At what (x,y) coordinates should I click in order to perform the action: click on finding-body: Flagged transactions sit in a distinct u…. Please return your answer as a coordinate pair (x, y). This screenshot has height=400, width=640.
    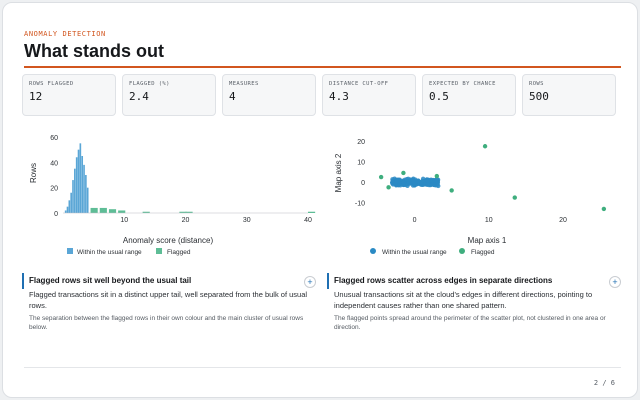
    Looking at the image, I should click on (168, 300).